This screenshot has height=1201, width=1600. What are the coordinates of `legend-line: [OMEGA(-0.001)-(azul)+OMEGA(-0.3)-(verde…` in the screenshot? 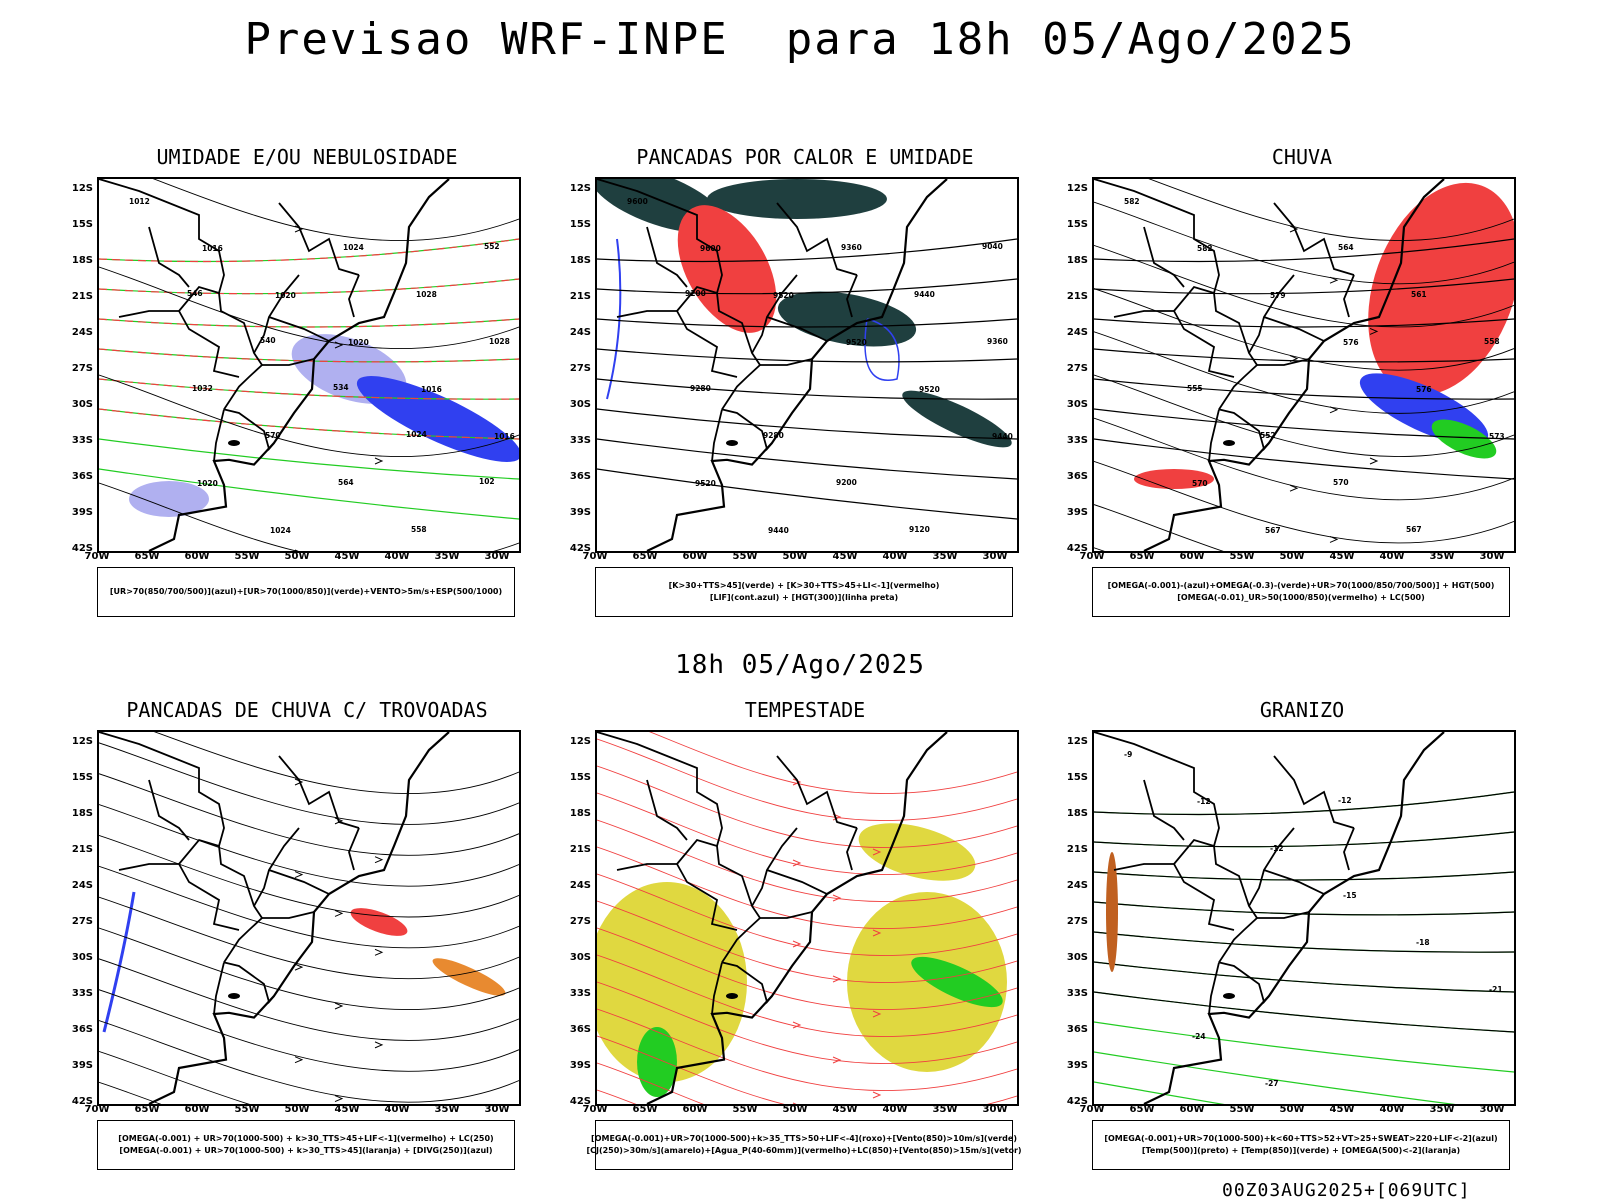 It's located at (1301, 585).